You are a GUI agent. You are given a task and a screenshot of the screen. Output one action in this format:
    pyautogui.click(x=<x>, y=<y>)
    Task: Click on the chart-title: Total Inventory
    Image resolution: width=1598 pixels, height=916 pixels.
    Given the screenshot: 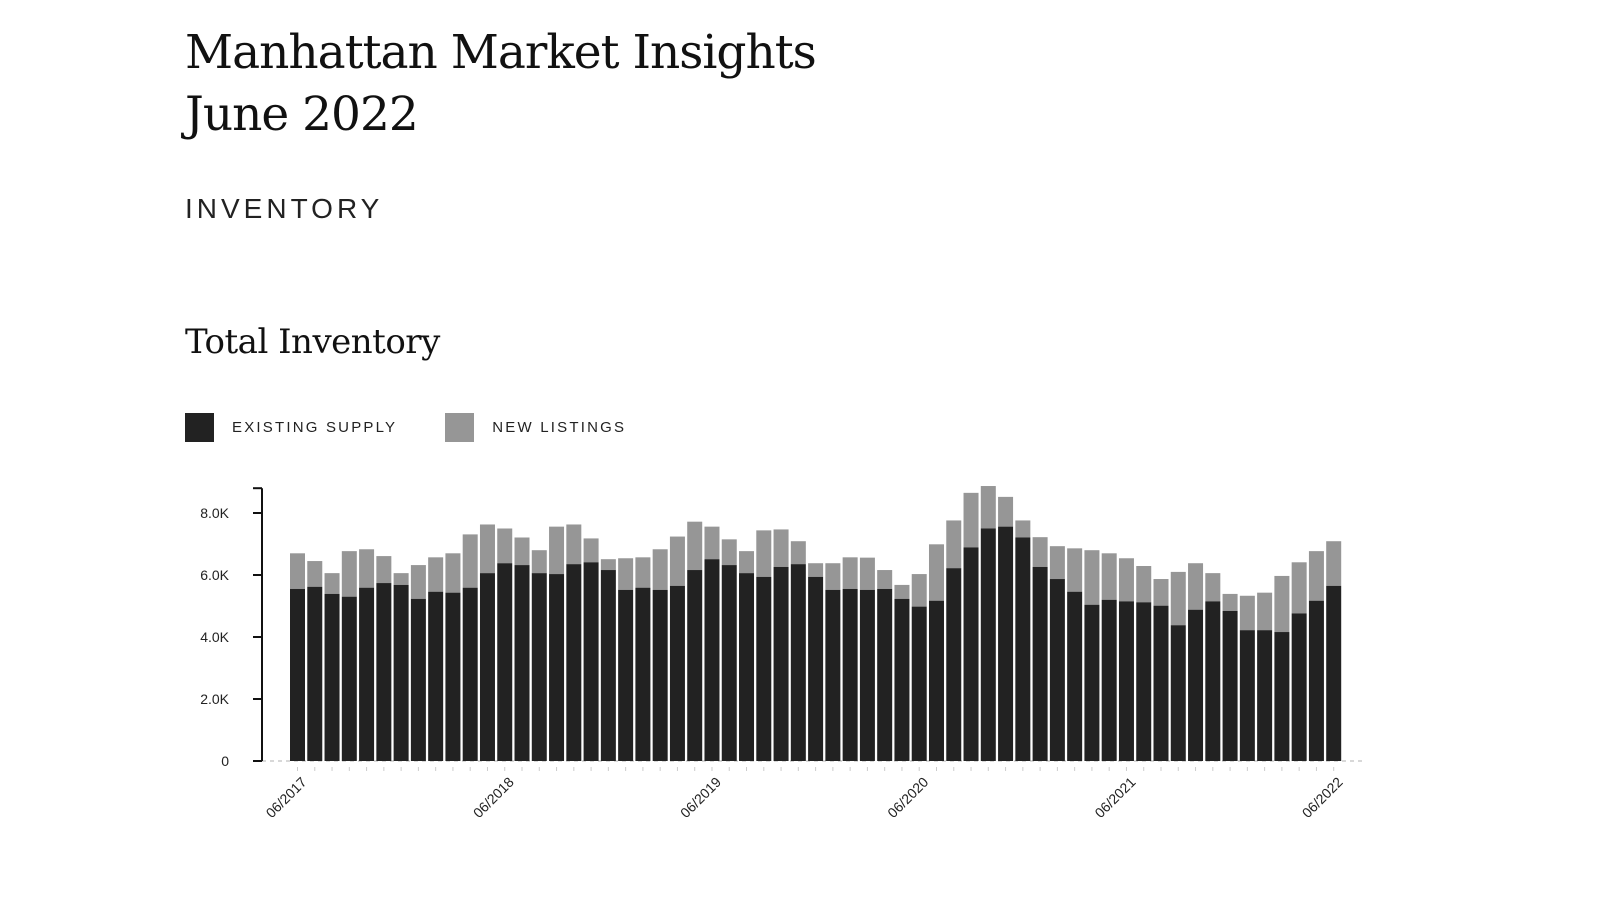 What is the action you would take?
    pyautogui.click(x=312, y=342)
    